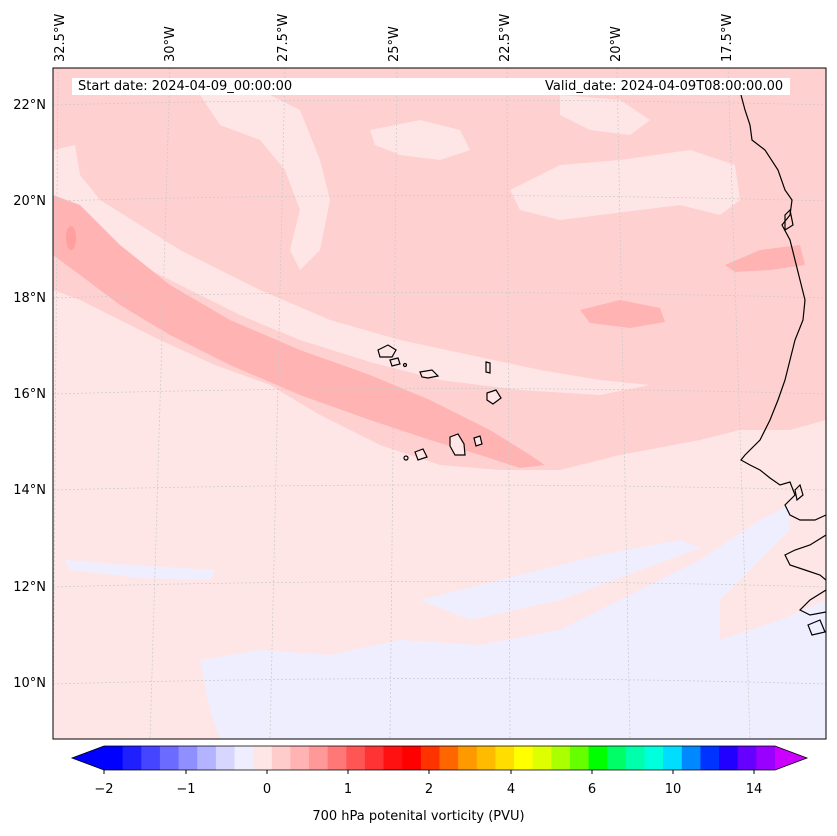 This screenshot has width=837, height=836. Describe the element at coordinates (429, 789) in the screenshot. I see `colorbar-tick-label: 2` at that location.